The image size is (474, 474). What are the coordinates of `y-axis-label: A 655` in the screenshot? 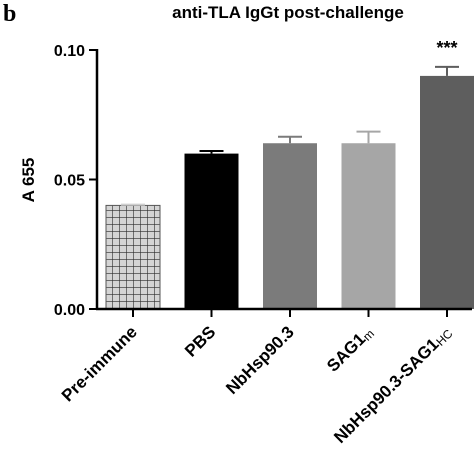 It's located at (28, 180).